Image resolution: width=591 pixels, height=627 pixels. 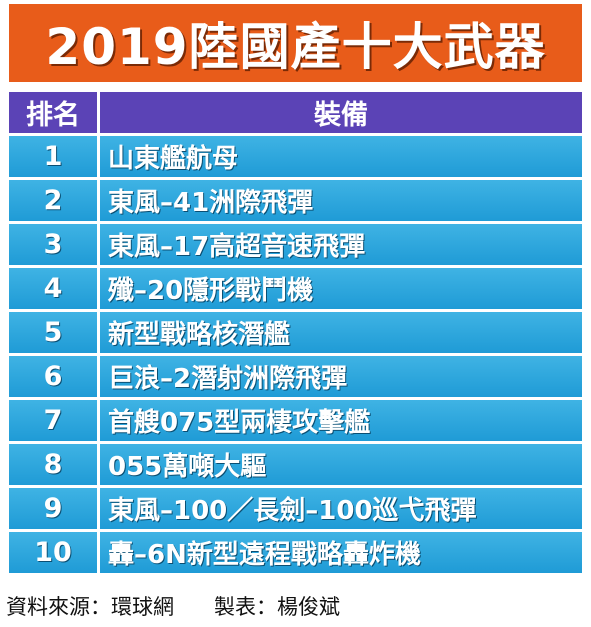 What do you see at coordinates (341, 552) in the screenshot?
I see `equipment-cell: 轟–6N新型遠程戰略轟炸機` at bounding box center [341, 552].